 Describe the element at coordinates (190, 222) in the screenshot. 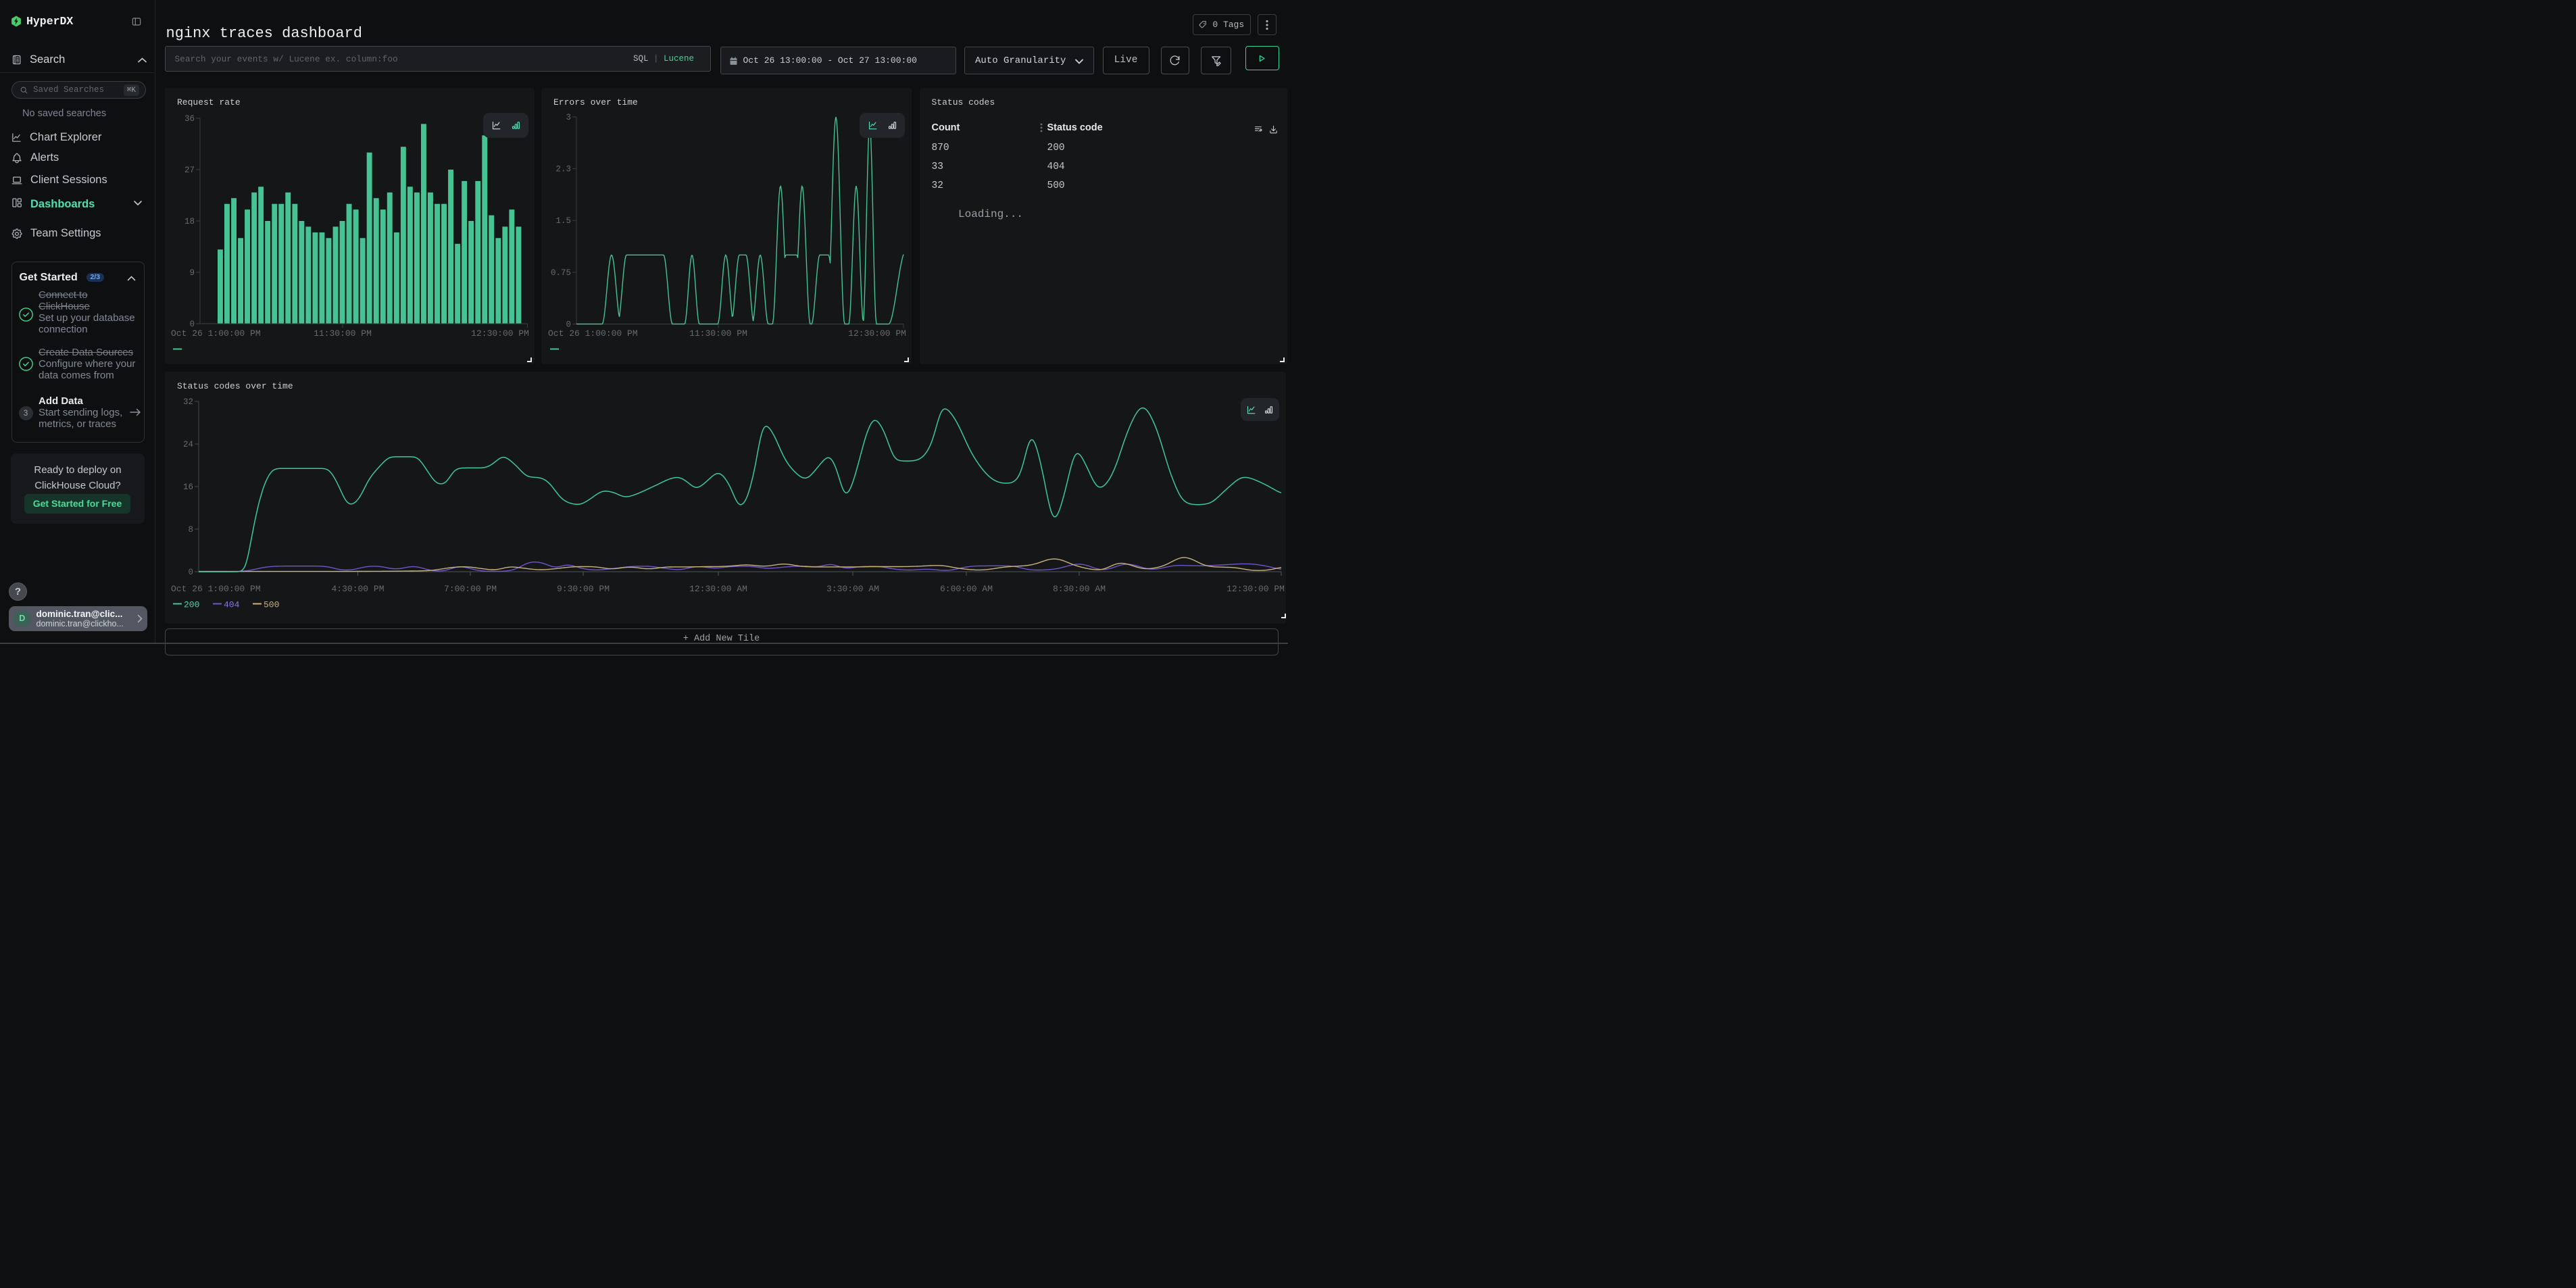

I see `svg-text: 18` at that location.